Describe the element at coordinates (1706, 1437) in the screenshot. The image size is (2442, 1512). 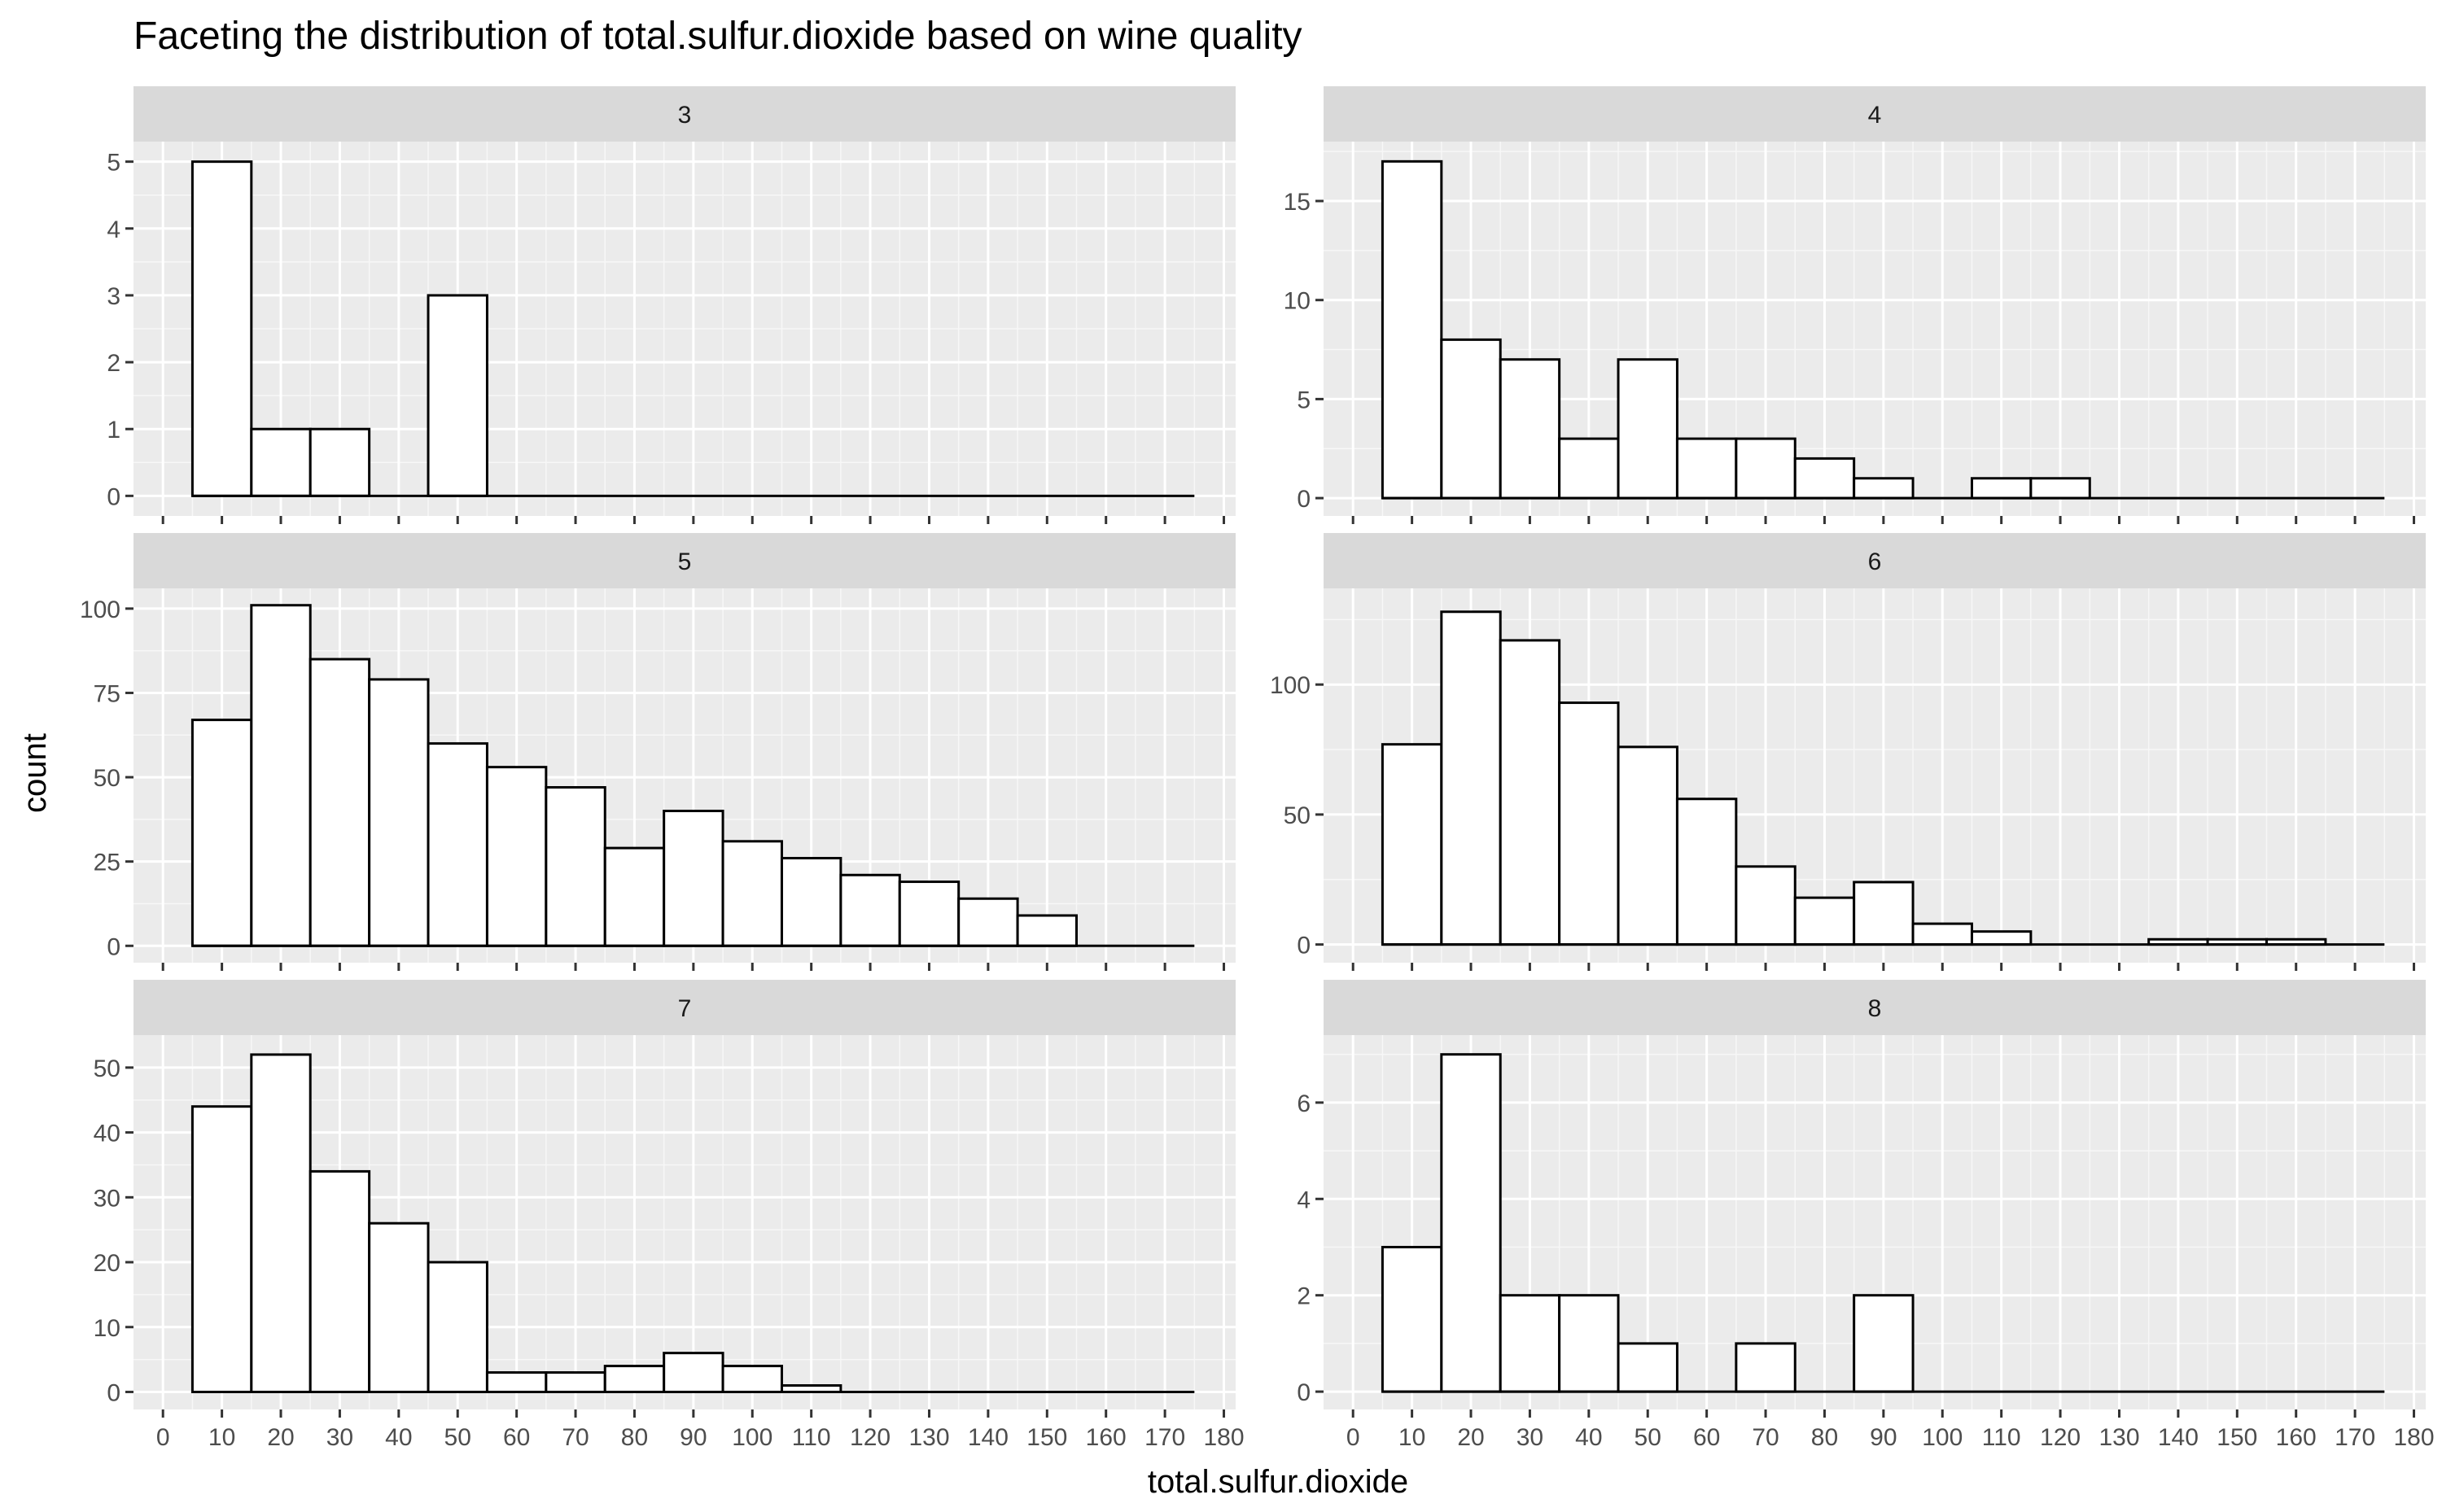
I see `x-tick-label: 60` at that location.